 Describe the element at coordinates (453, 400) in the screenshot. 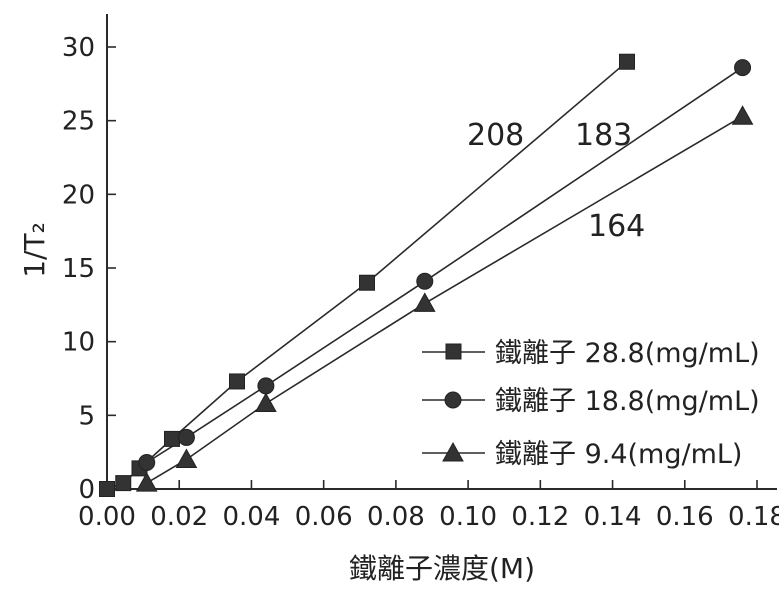

I see `legend-marker-circle` at that location.